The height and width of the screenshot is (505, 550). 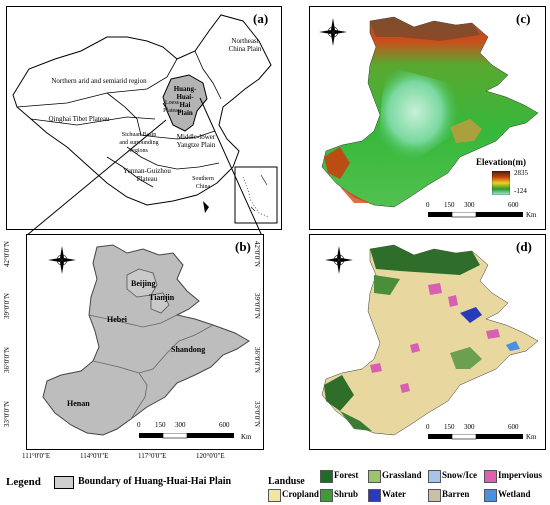 I want to click on region-northeast: Northeast China Plain, so click(x=245, y=45).